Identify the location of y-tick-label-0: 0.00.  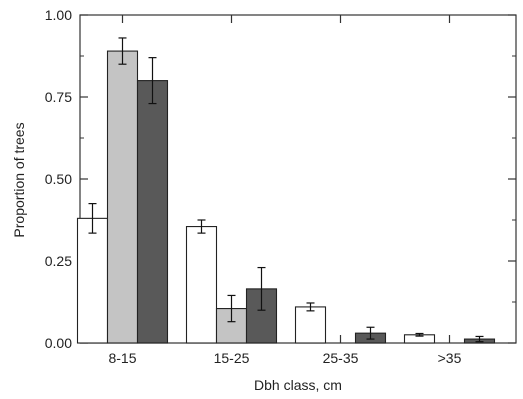
(58, 343).